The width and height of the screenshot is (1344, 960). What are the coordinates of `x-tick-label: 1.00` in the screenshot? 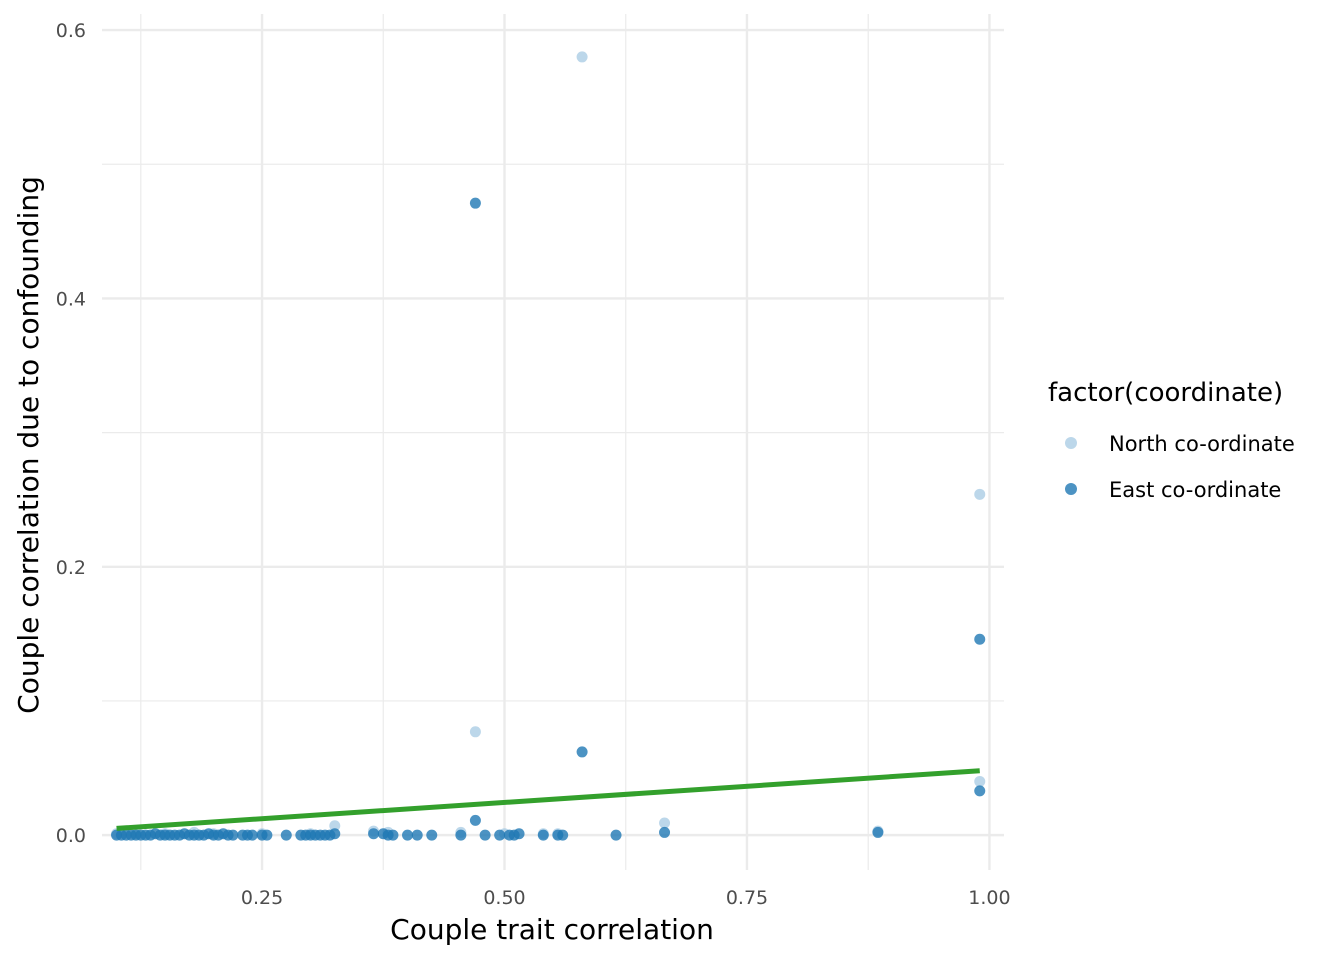 It's located at (989, 898).